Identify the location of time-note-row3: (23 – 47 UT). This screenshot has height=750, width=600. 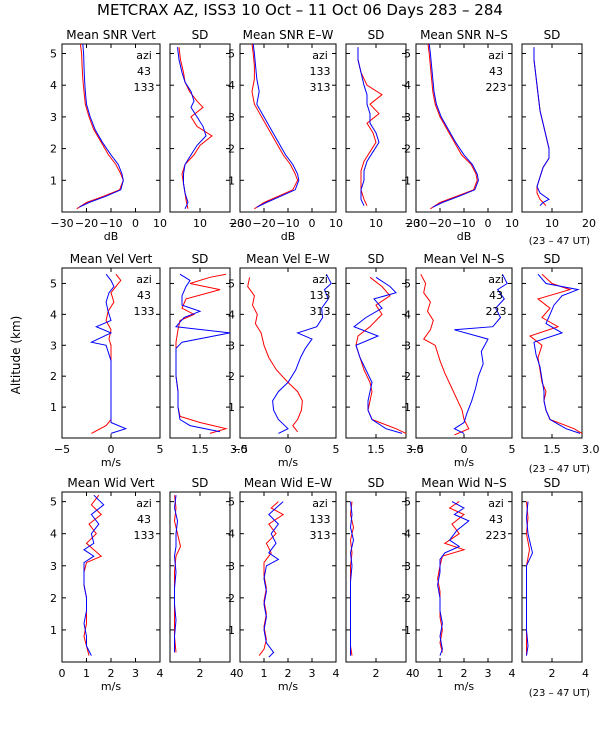
(559, 693).